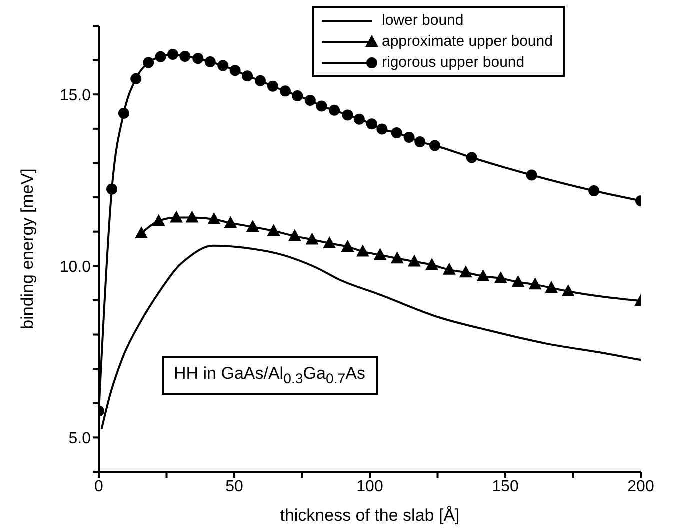 Image resolution: width=681 pixels, height=531 pixels. I want to click on x-tick-label: 0, so click(99, 487).